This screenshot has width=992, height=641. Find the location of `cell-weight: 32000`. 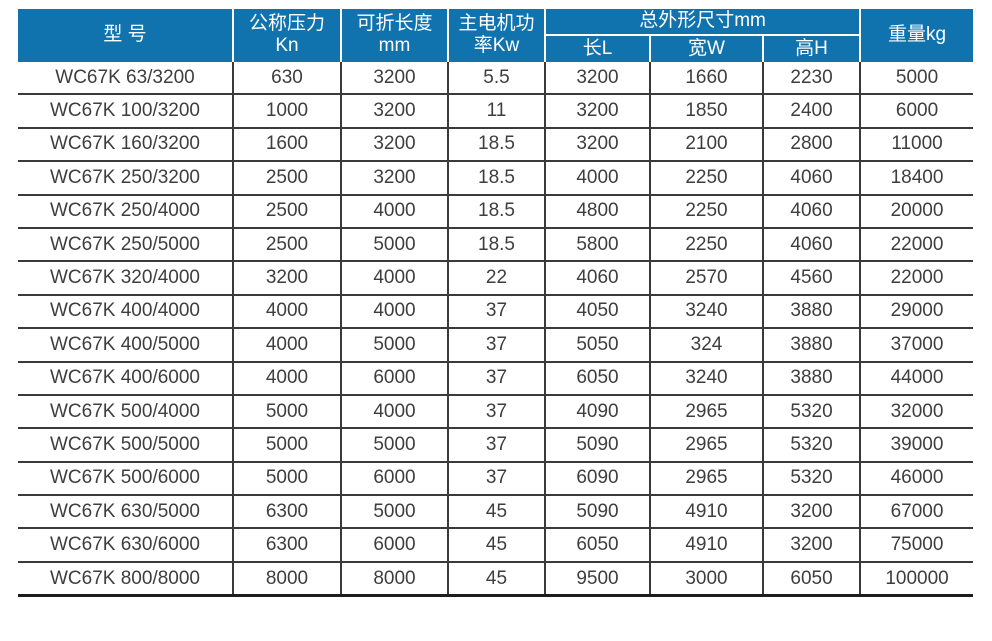

cell-weight: 32000 is located at coordinates (916, 411).